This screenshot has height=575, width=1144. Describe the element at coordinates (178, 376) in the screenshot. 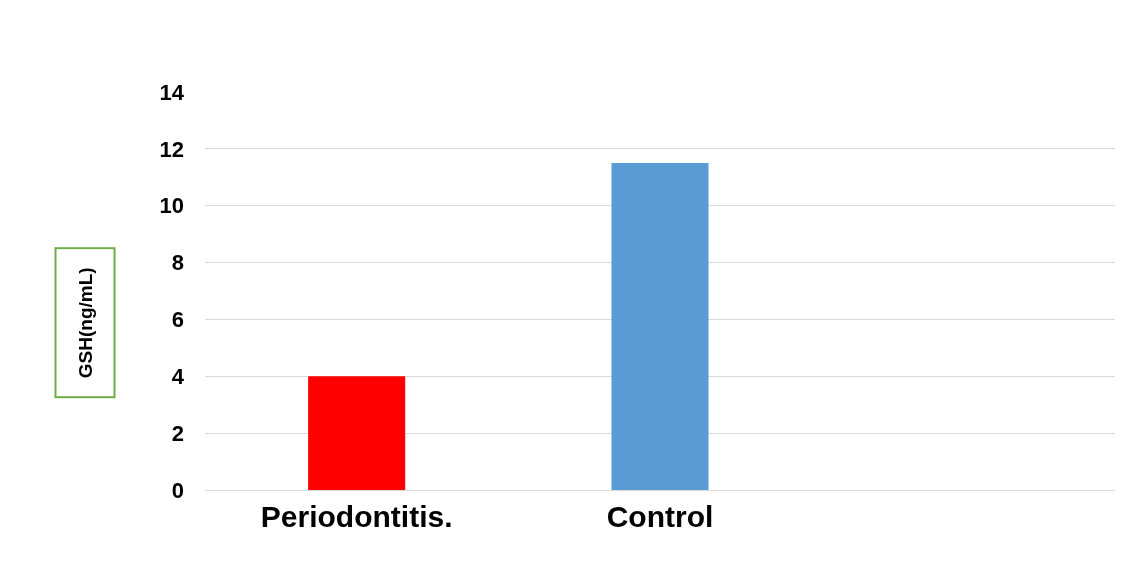

I see `y-tick-label: 4` at that location.